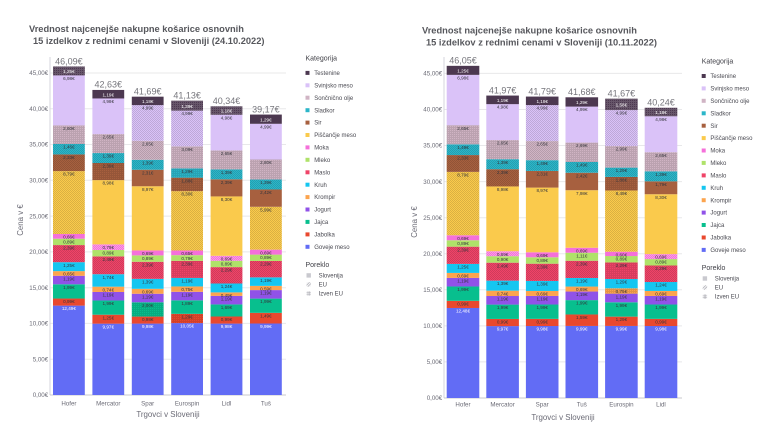 This screenshot has height=439, width=768. Describe the element at coordinates (187, 326) in the screenshot. I see `svg-text: 10,05€` at that location.